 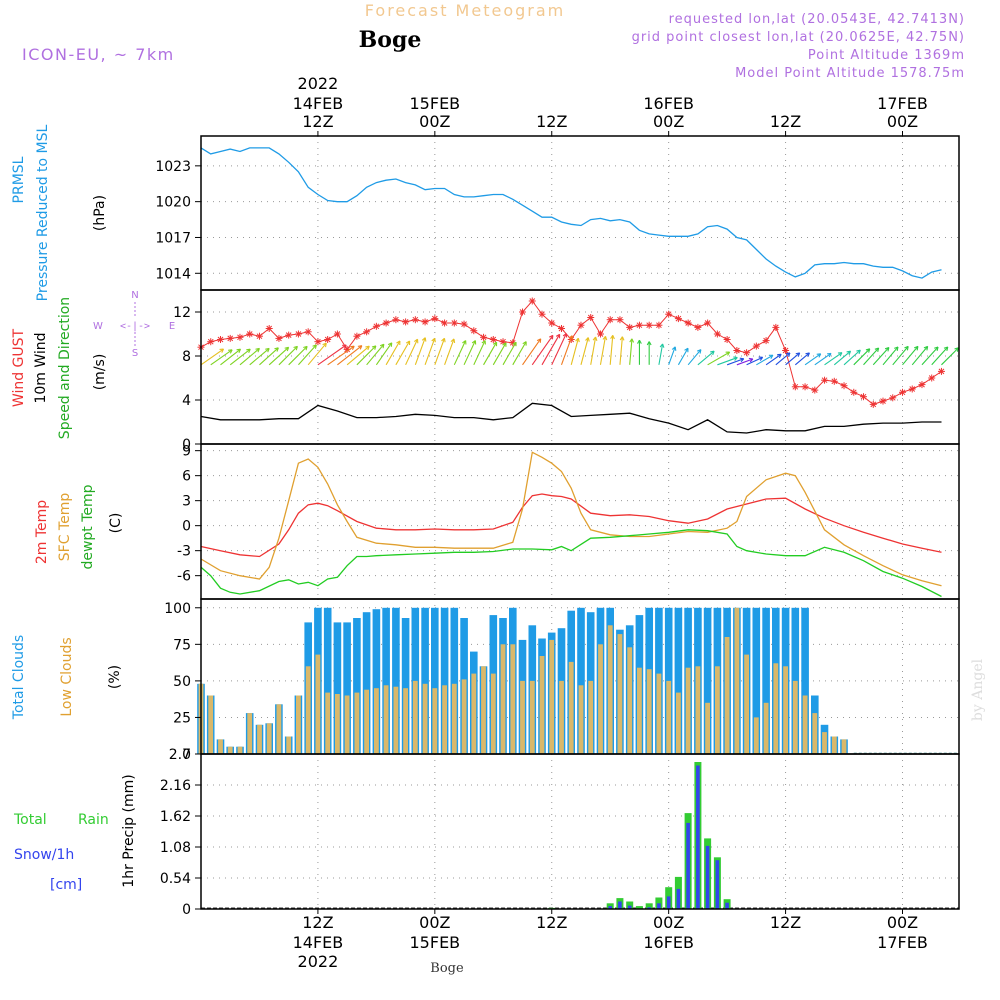 I want to click on top-time-label-2: 17FEB, so click(x=902, y=103).